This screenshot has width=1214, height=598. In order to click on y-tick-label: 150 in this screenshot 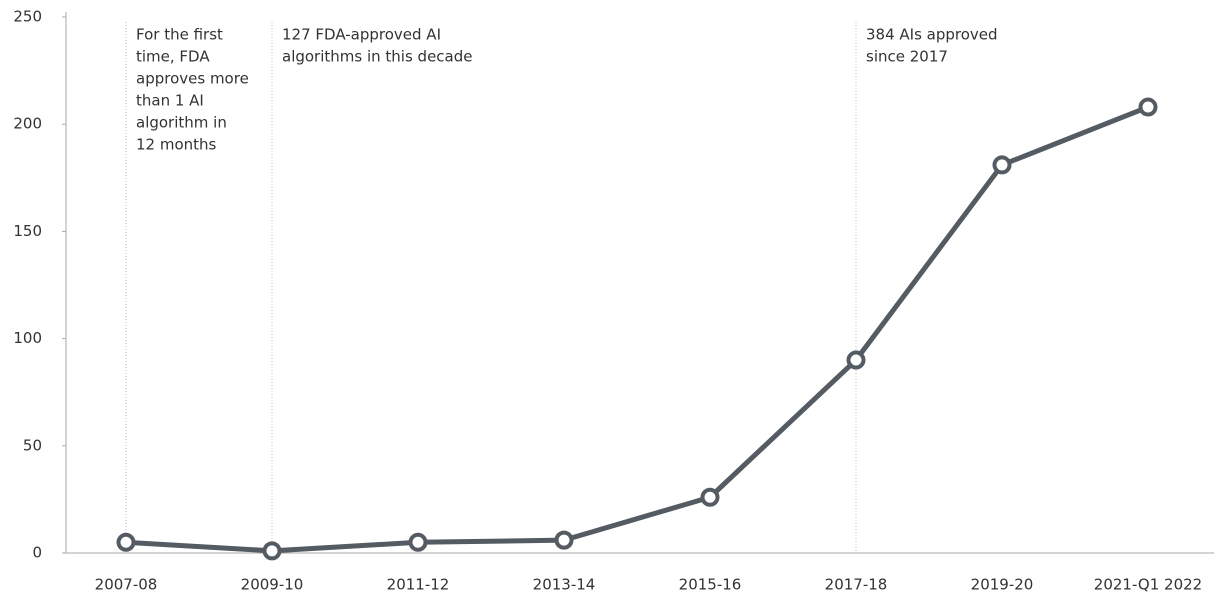, I will do `click(27, 231)`.